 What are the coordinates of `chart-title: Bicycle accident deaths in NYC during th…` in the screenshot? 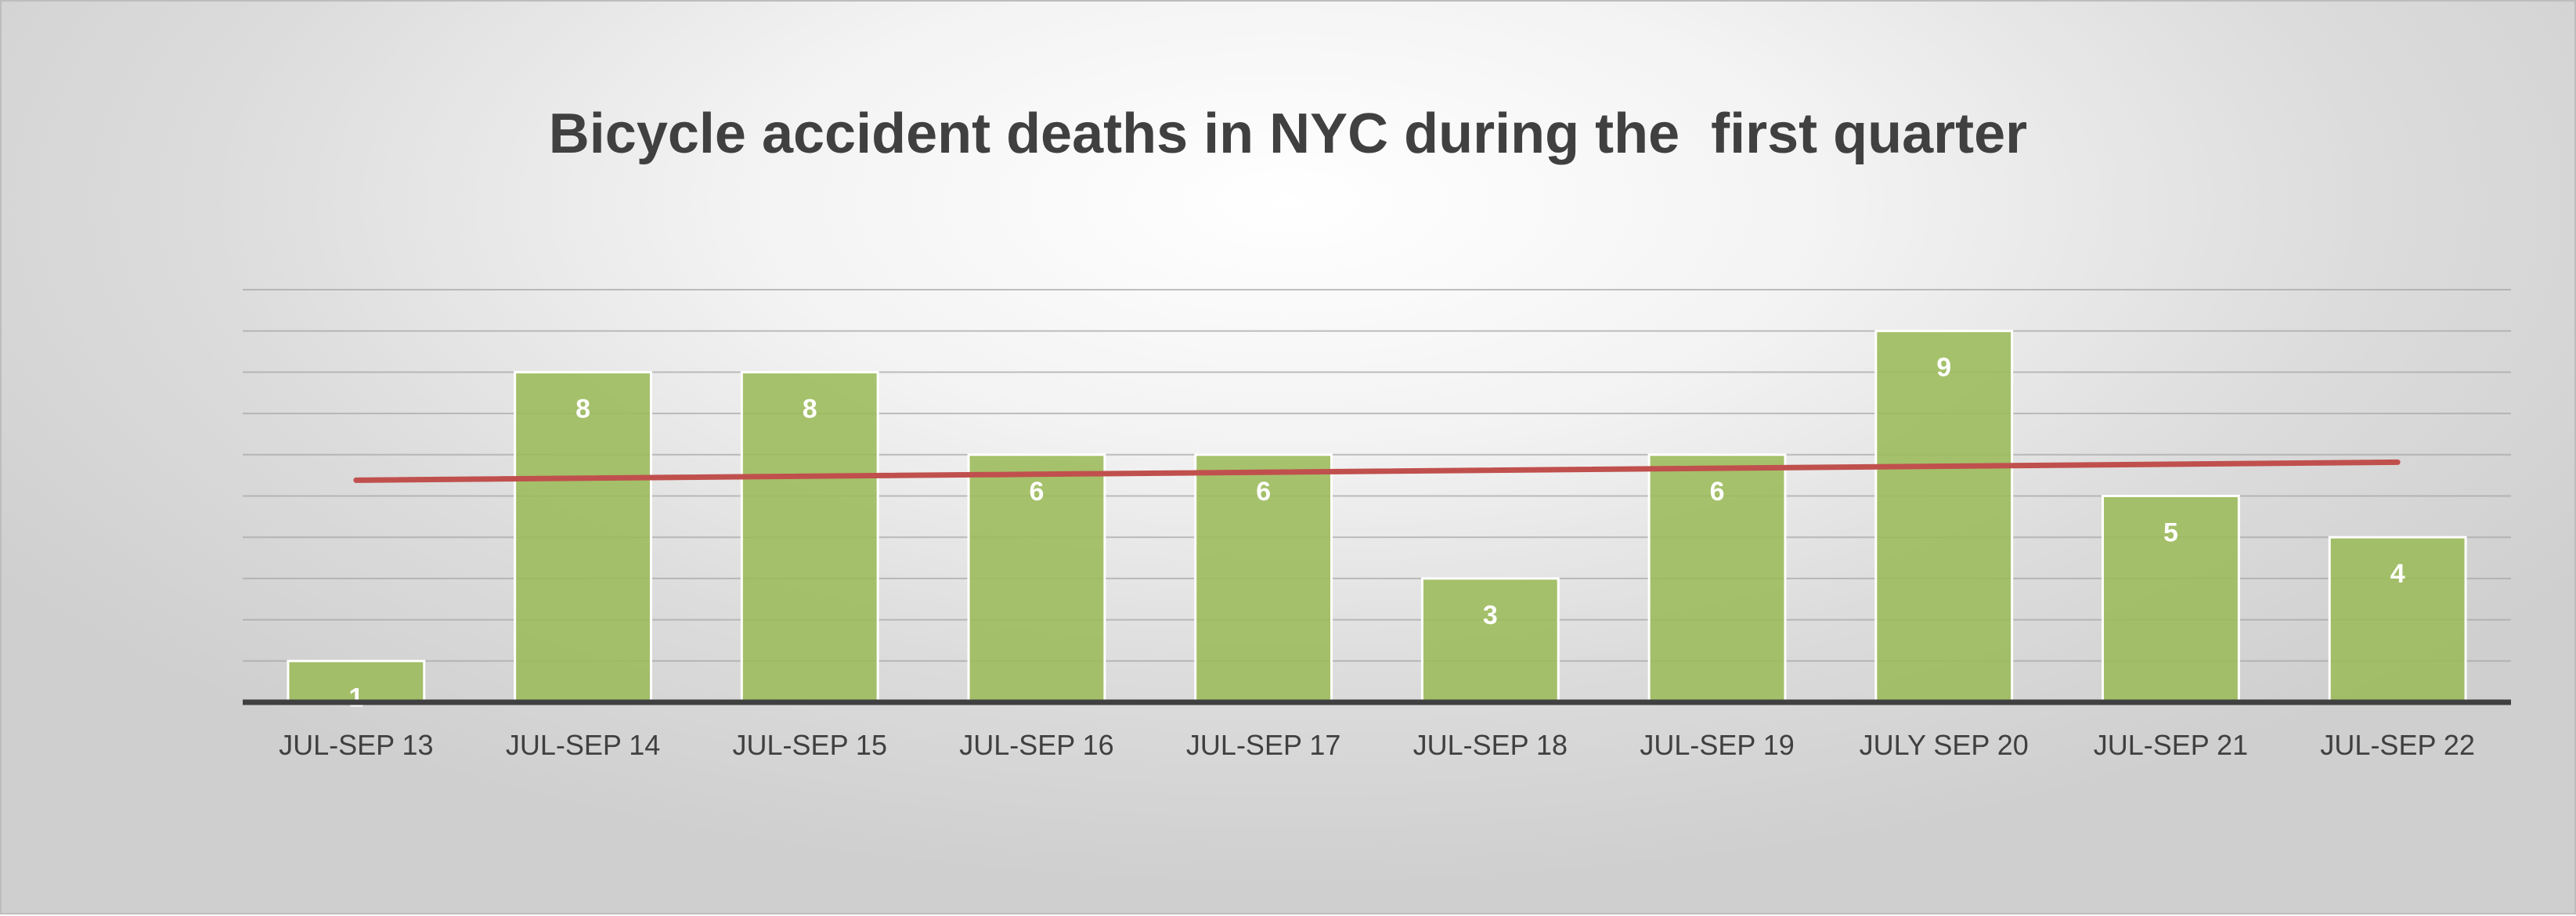 It's located at (1288, 134).